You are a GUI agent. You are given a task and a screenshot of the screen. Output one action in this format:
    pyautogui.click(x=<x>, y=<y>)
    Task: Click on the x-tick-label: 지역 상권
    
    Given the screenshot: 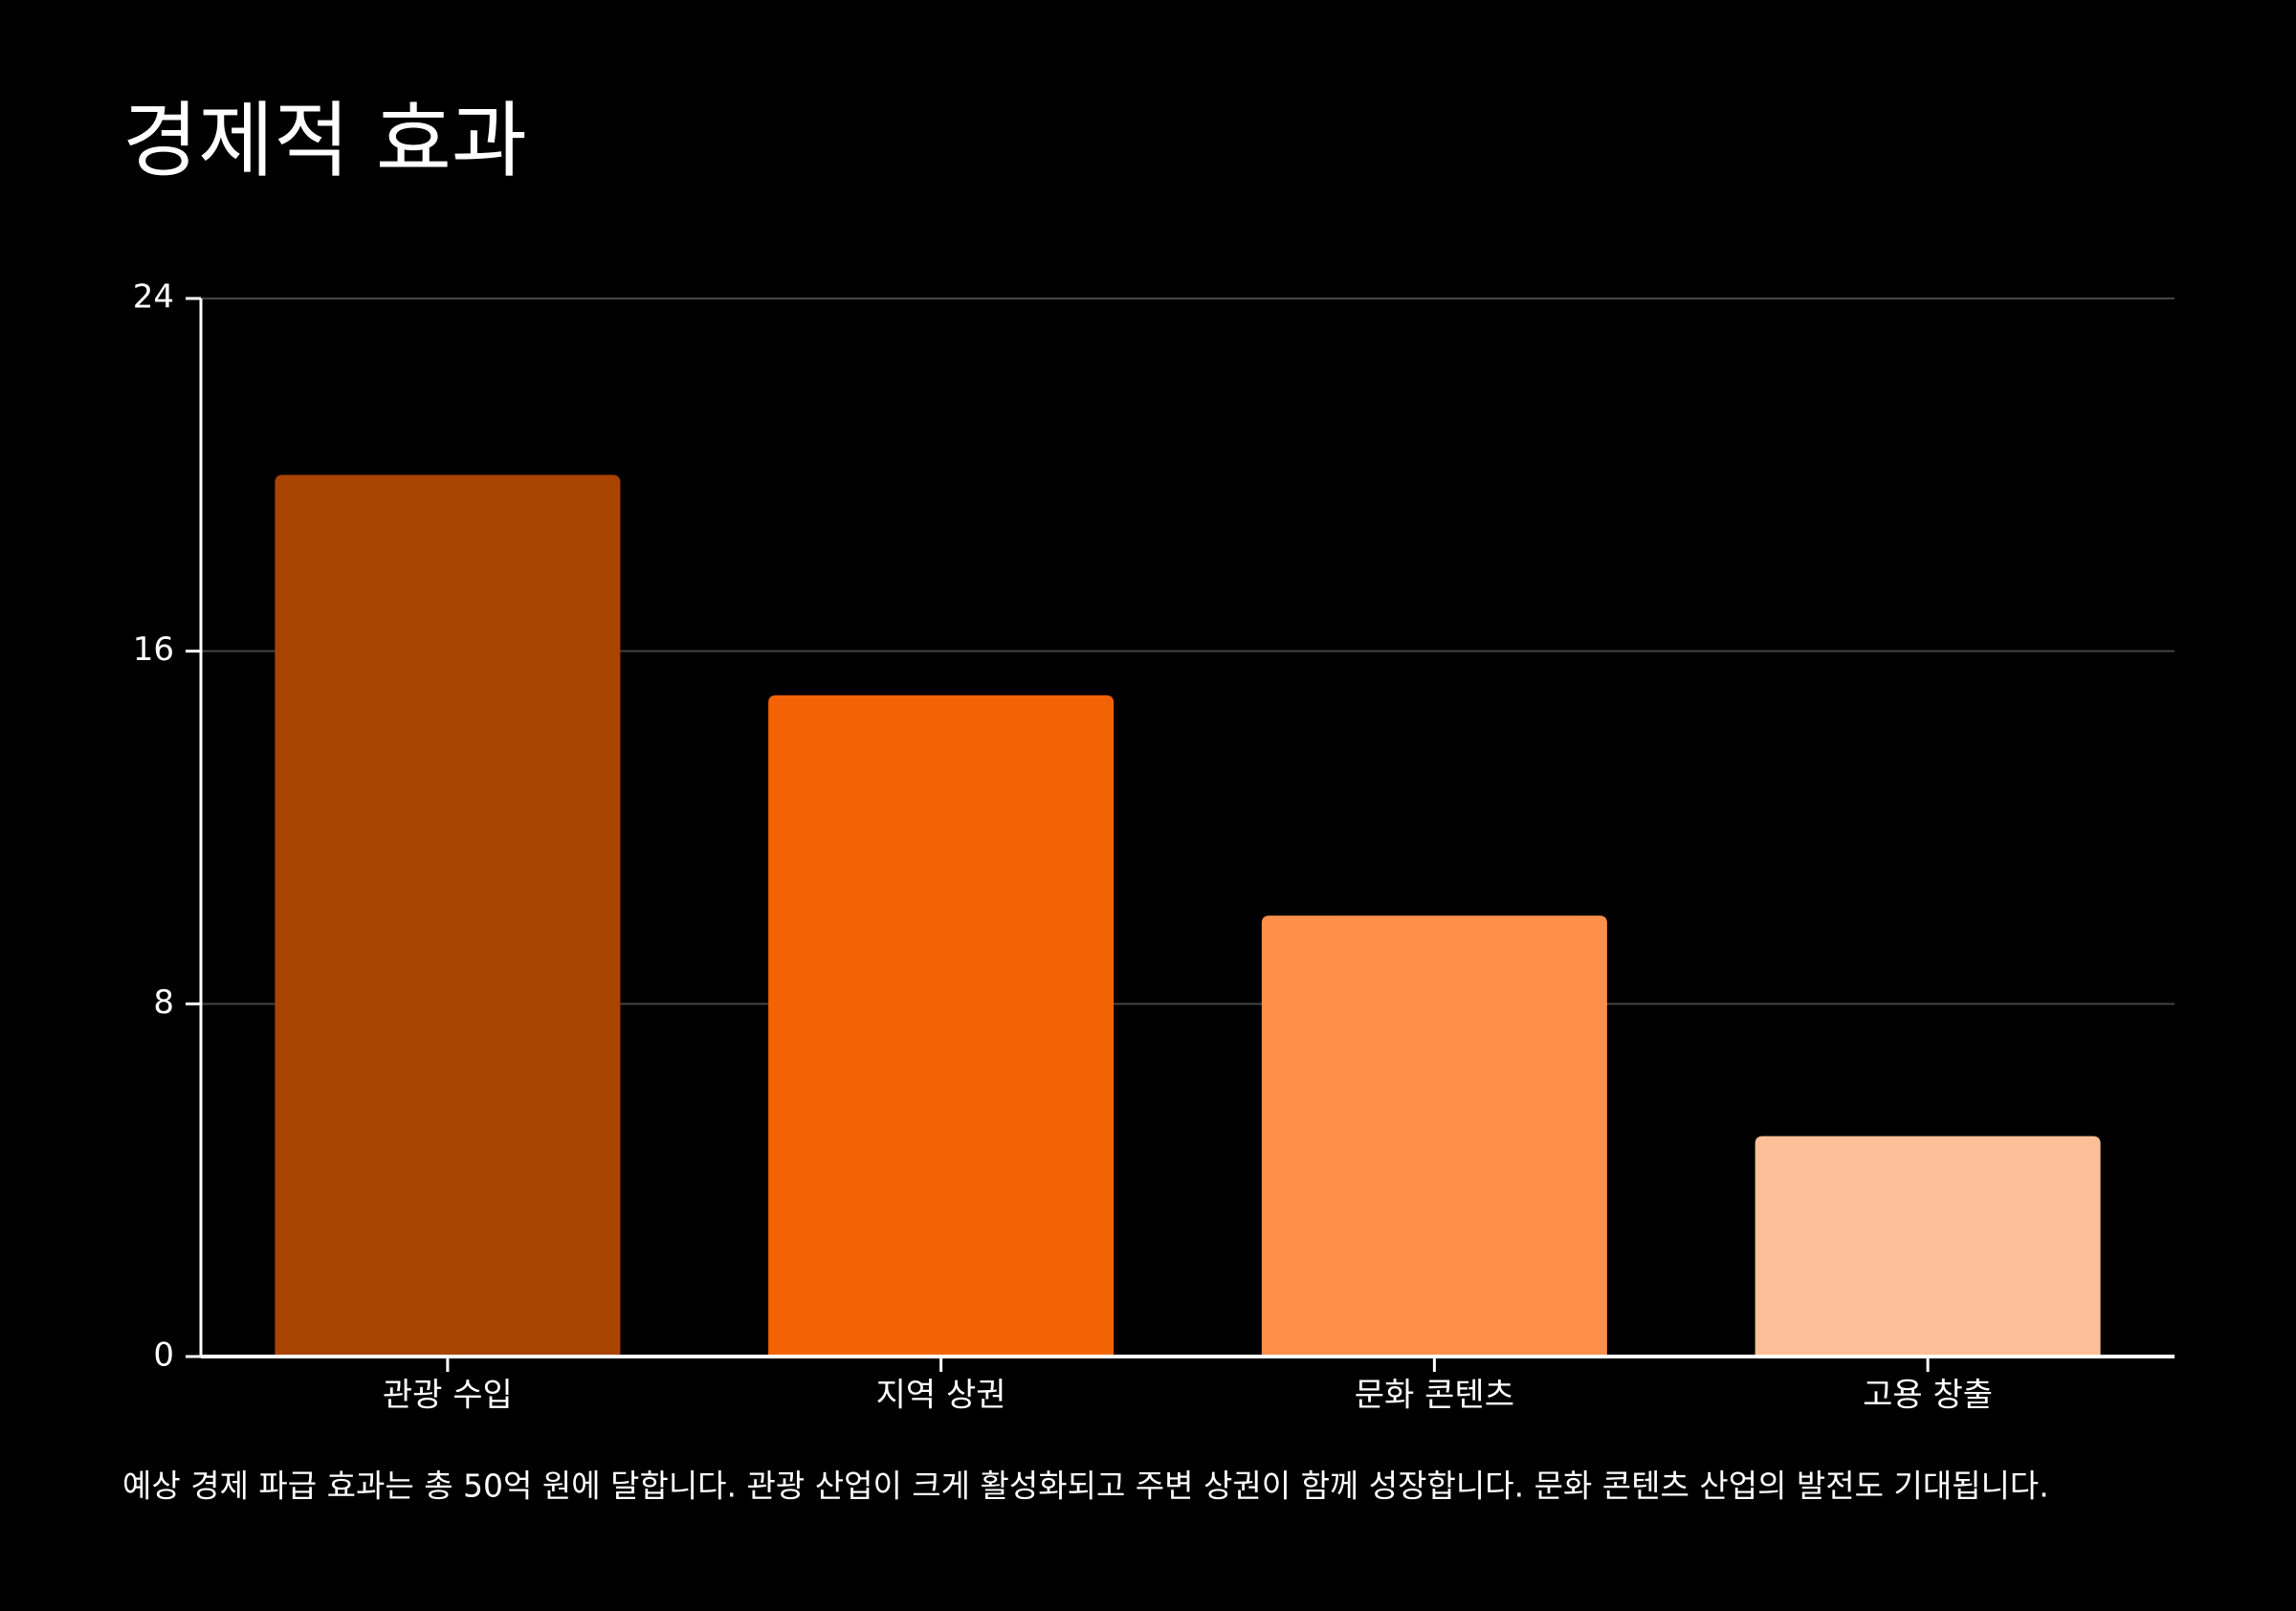 What is the action you would take?
    pyautogui.click(x=941, y=1396)
    